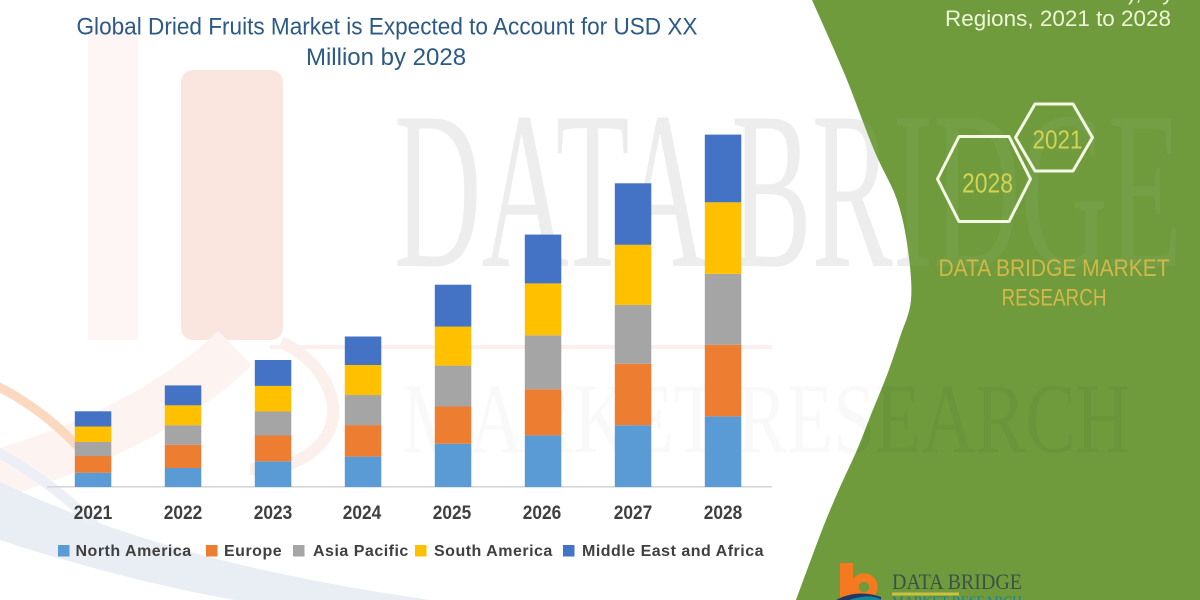 This screenshot has height=600, width=1200. Describe the element at coordinates (493, 551) in the screenshot. I see `svg-text: South America` at that location.